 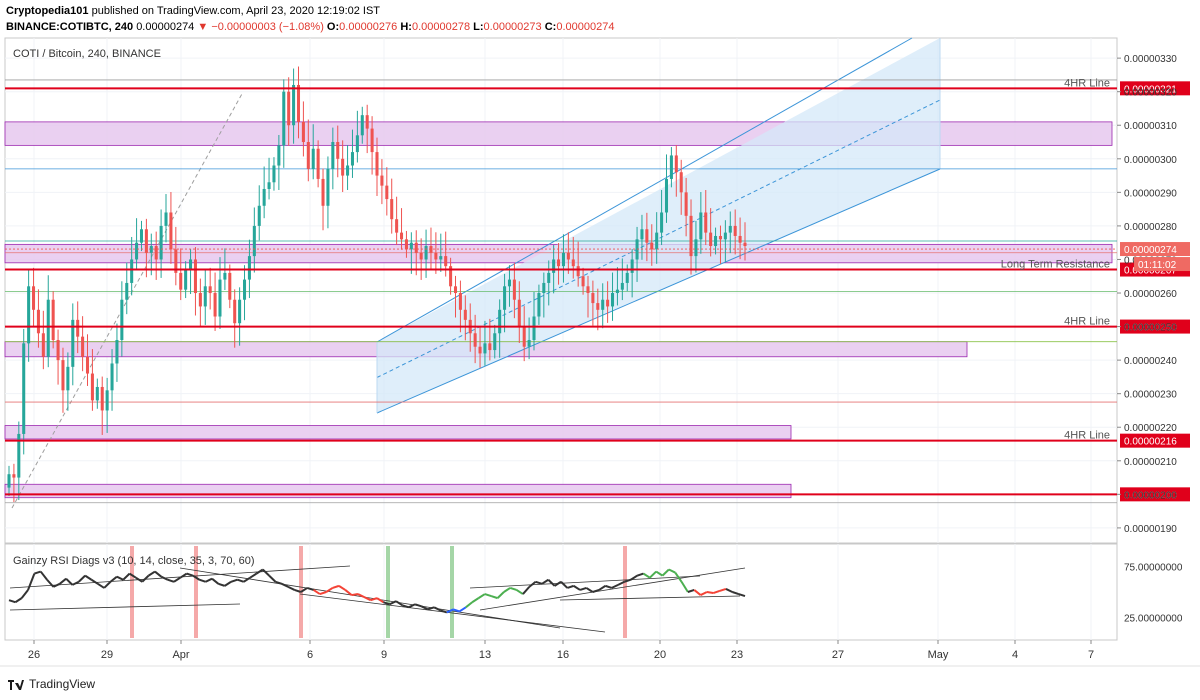 I want to click on level-price-tag-4: 0.00000200, so click(x=1155, y=494).